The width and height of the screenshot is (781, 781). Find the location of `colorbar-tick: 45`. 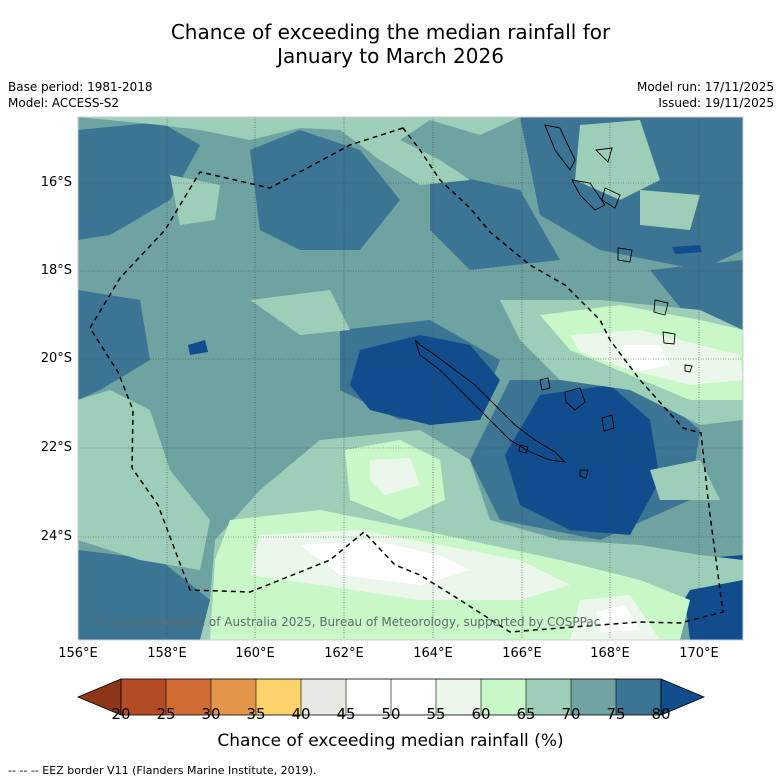

colorbar-tick: 45 is located at coordinates (346, 714).